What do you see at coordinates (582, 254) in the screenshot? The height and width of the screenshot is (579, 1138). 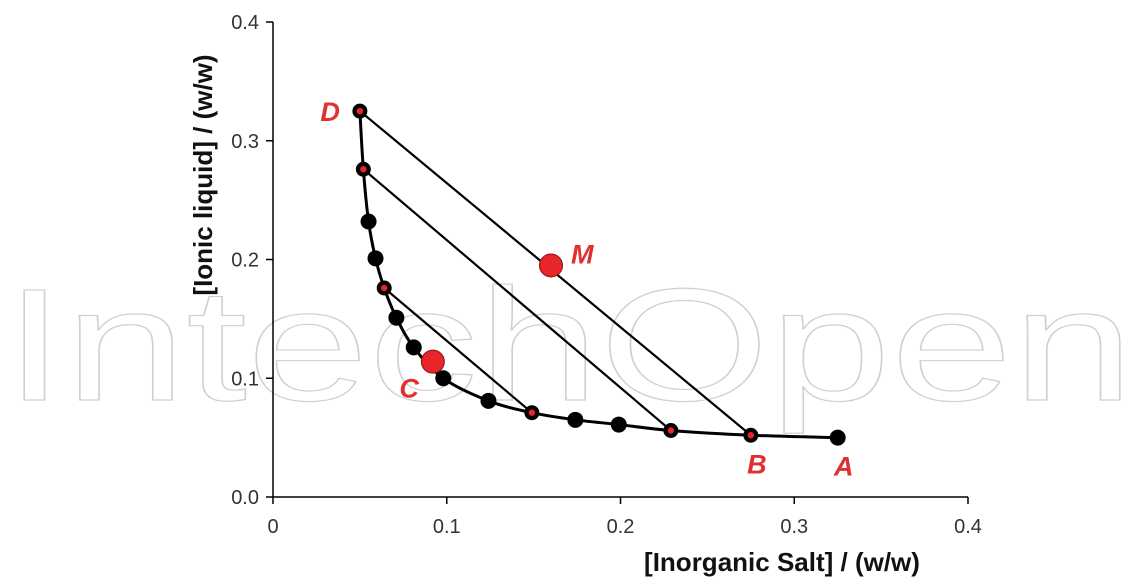 I see `label-m: M` at bounding box center [582, 254].